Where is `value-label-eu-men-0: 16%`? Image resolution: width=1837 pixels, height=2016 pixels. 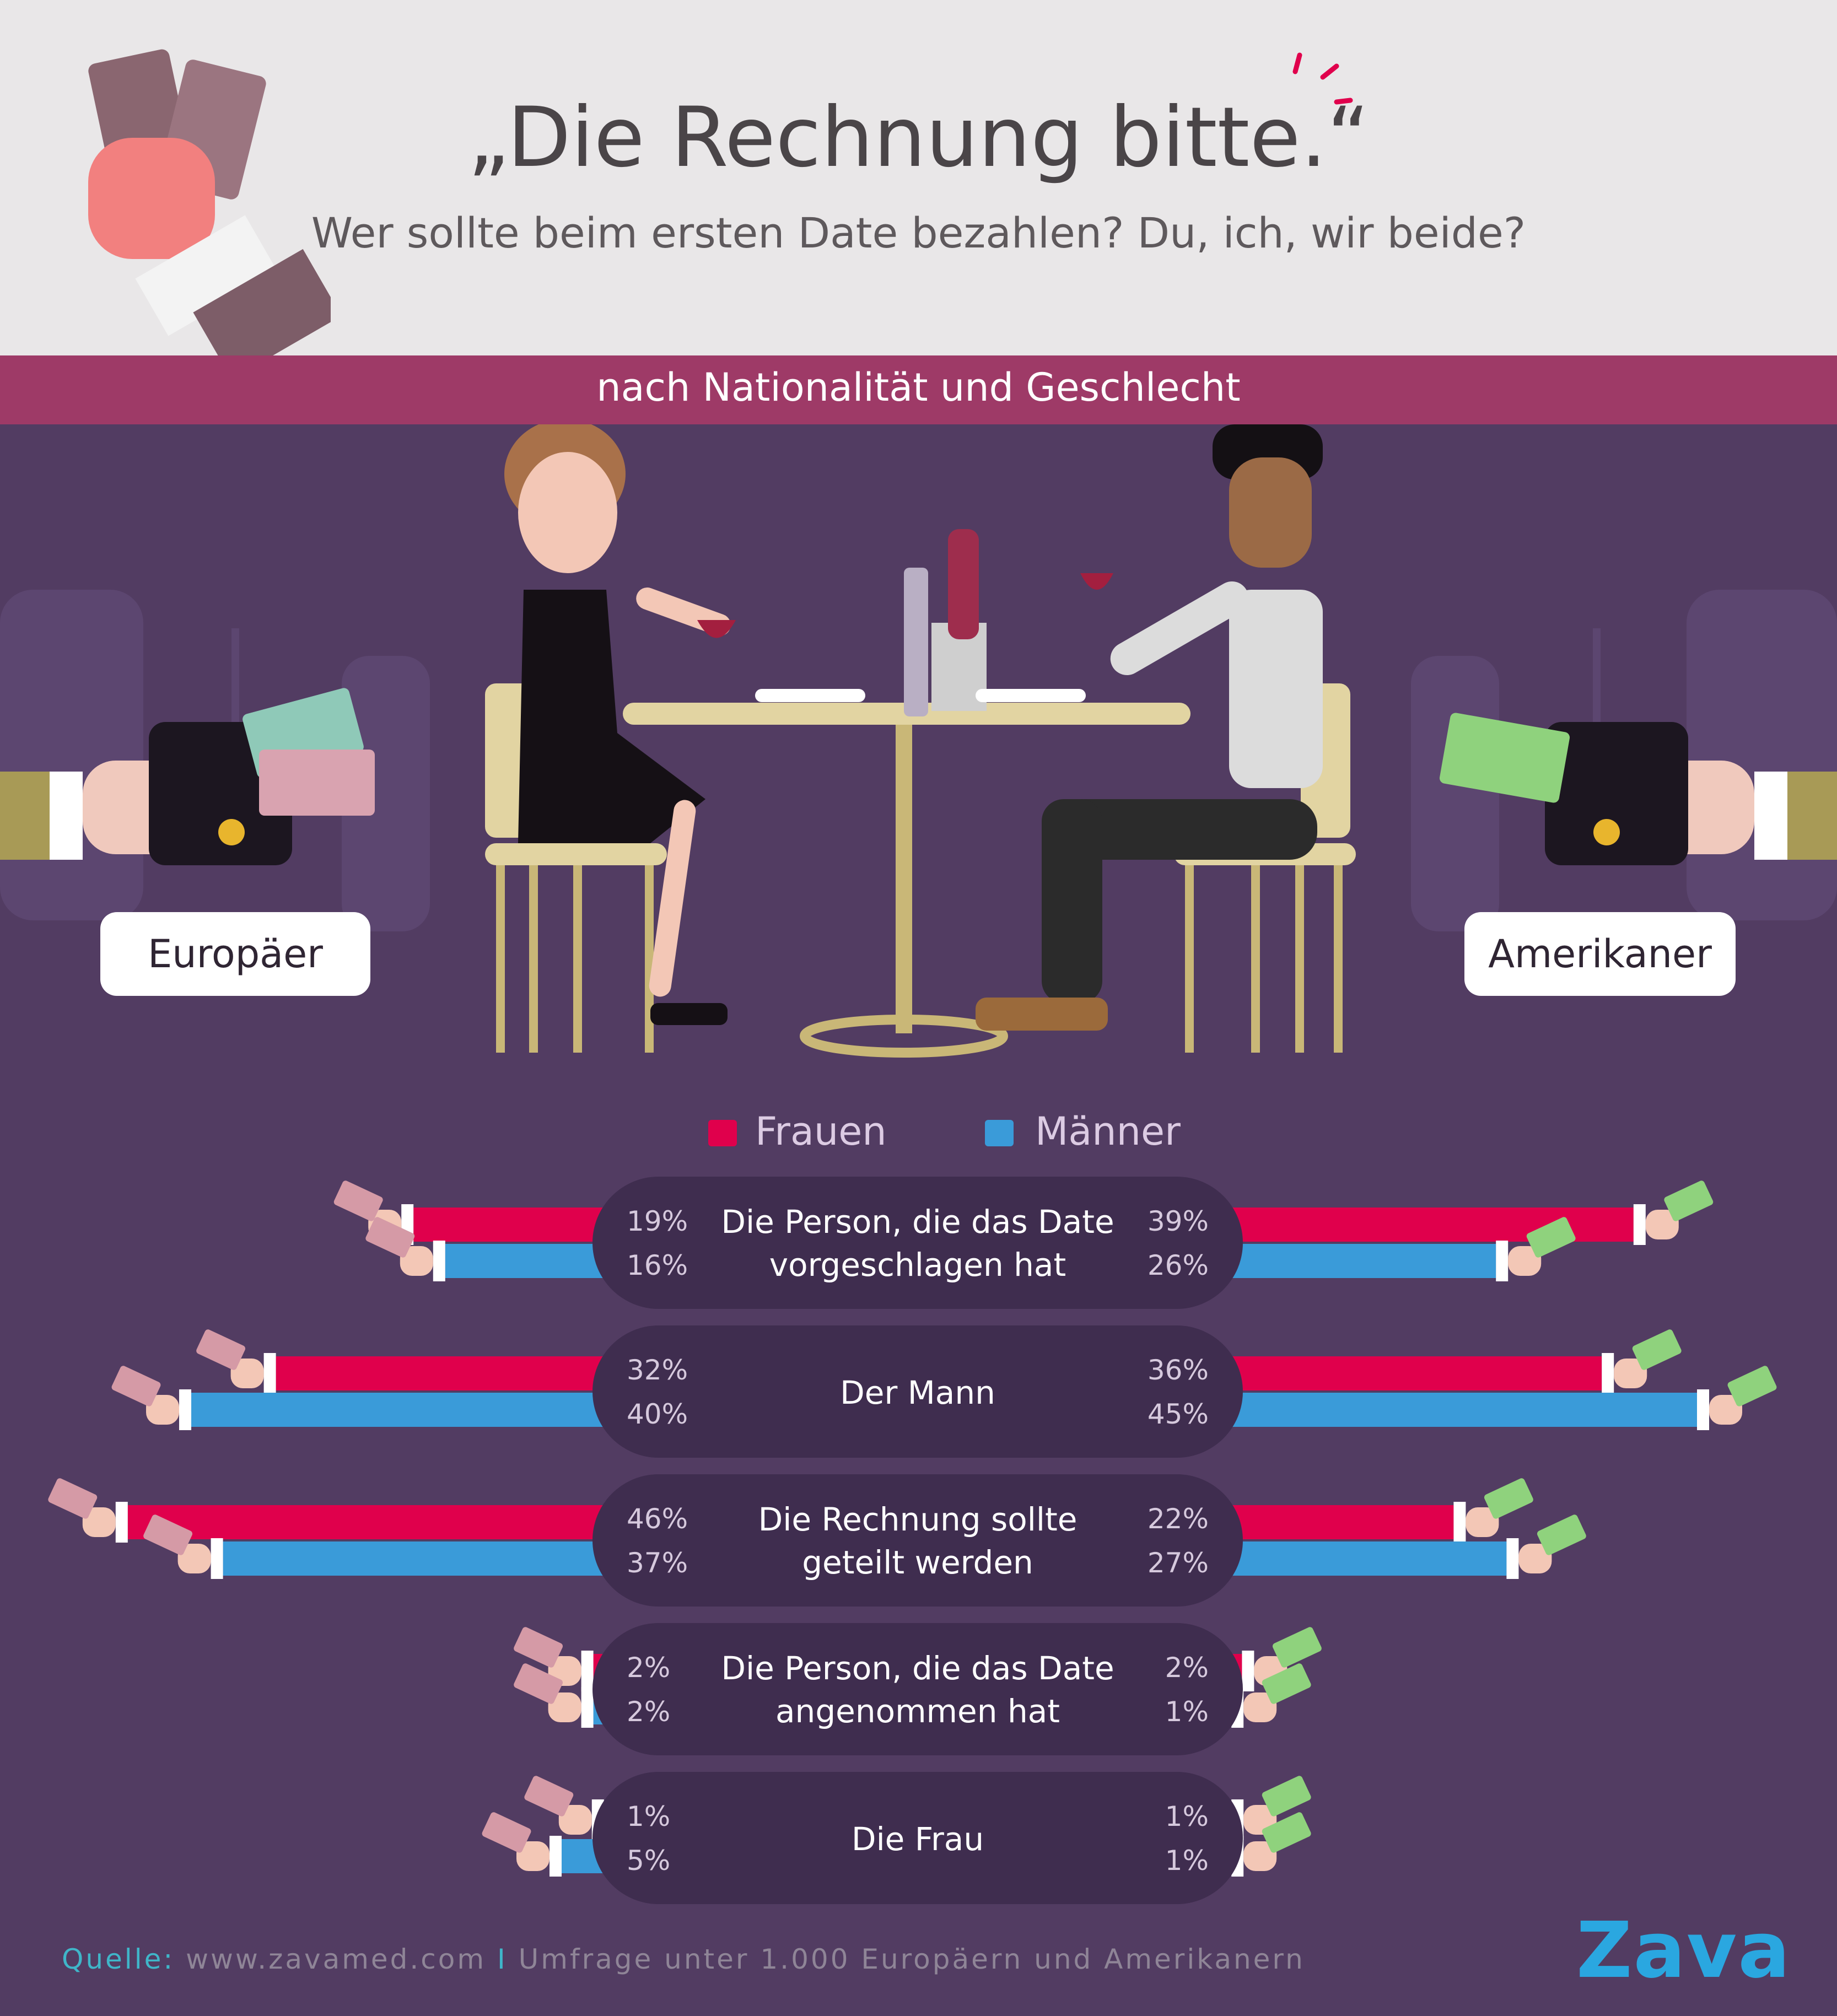 value-label-eu-men-0: 16% is located at coordinates (657, 1265).